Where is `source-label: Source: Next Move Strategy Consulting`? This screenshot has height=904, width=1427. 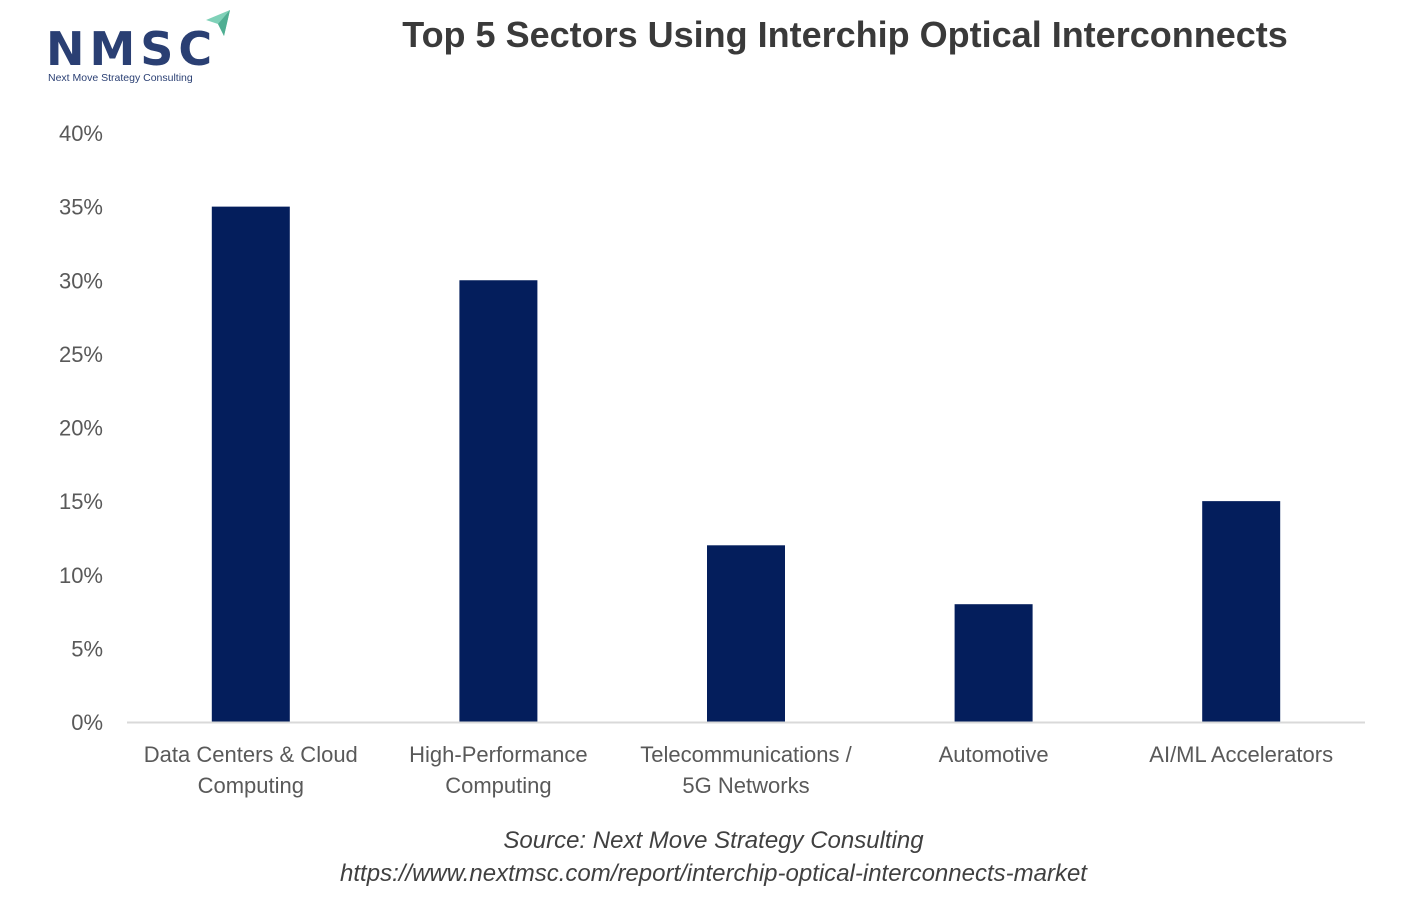 source-label: Source: Next Move Strategy Consulting is located at coordinates (713, 840).